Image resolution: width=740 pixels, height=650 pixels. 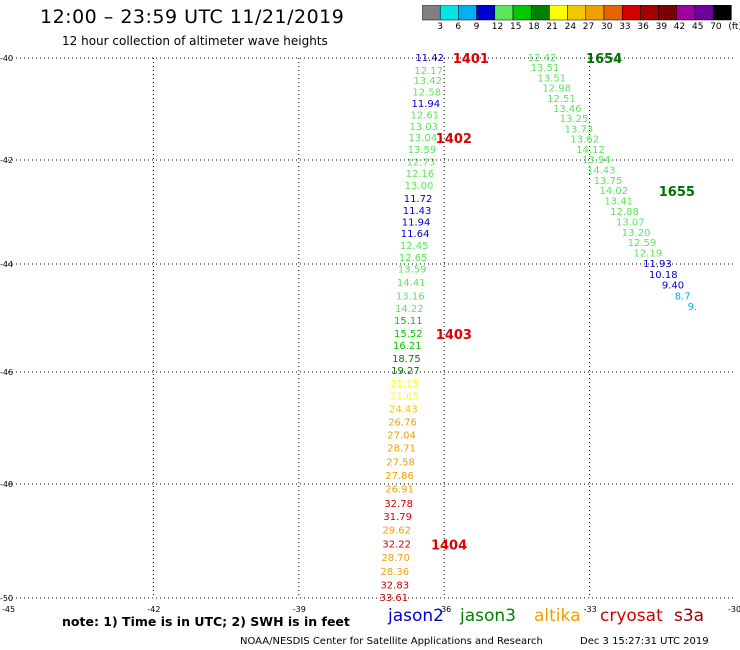 I want to click on color-scale-label: 3, so click(x=440, y=27).